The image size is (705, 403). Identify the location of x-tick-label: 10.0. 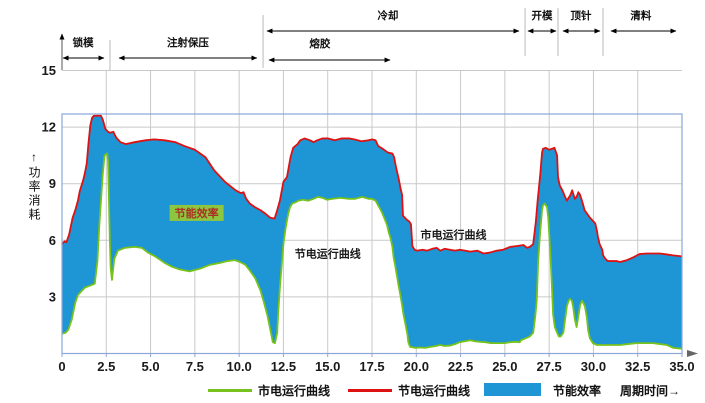
(238, 366).